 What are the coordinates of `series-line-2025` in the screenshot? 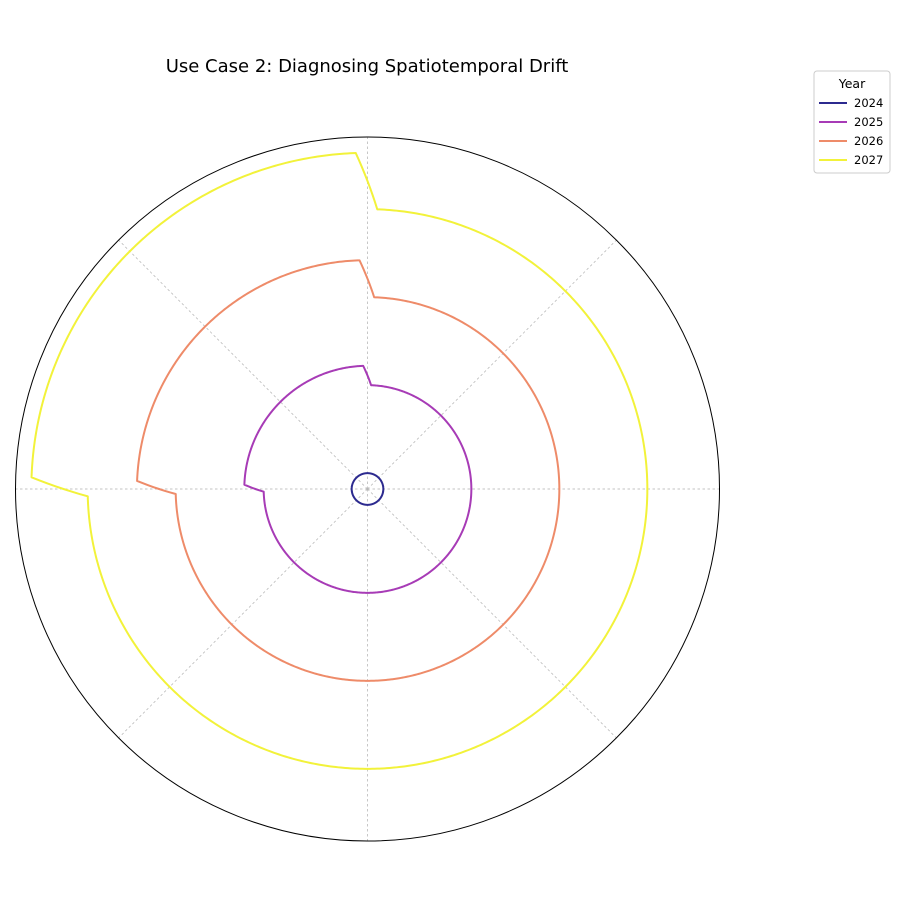 It's located at (358, 479).